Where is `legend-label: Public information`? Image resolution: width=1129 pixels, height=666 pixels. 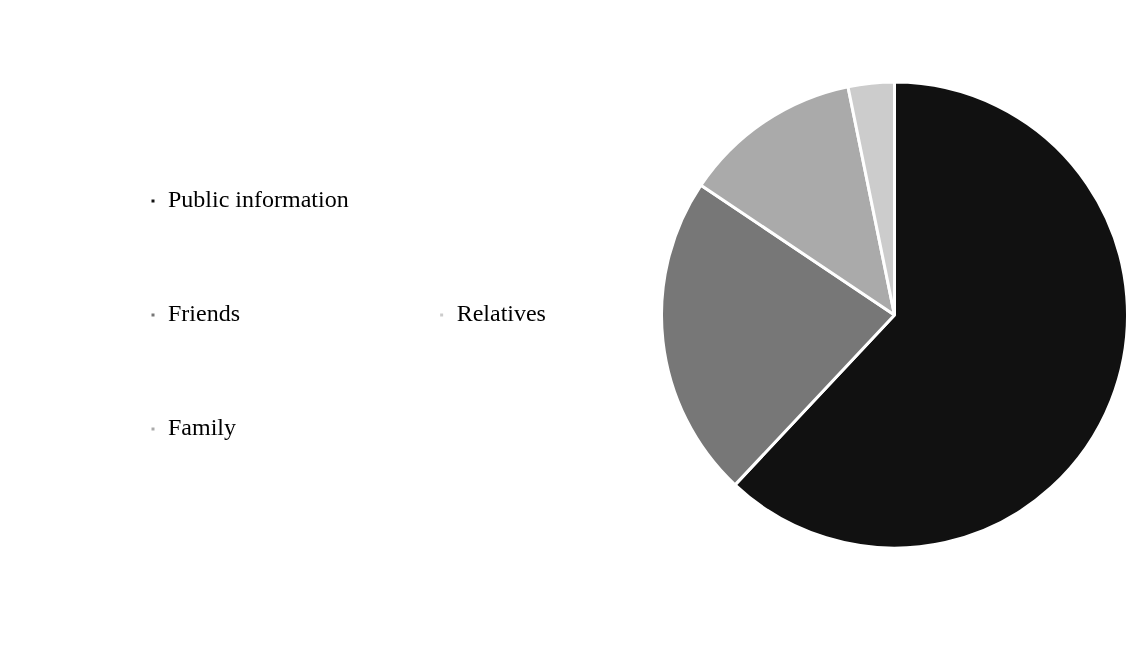 legend-label: Public information is located at coordinates (258, 199).